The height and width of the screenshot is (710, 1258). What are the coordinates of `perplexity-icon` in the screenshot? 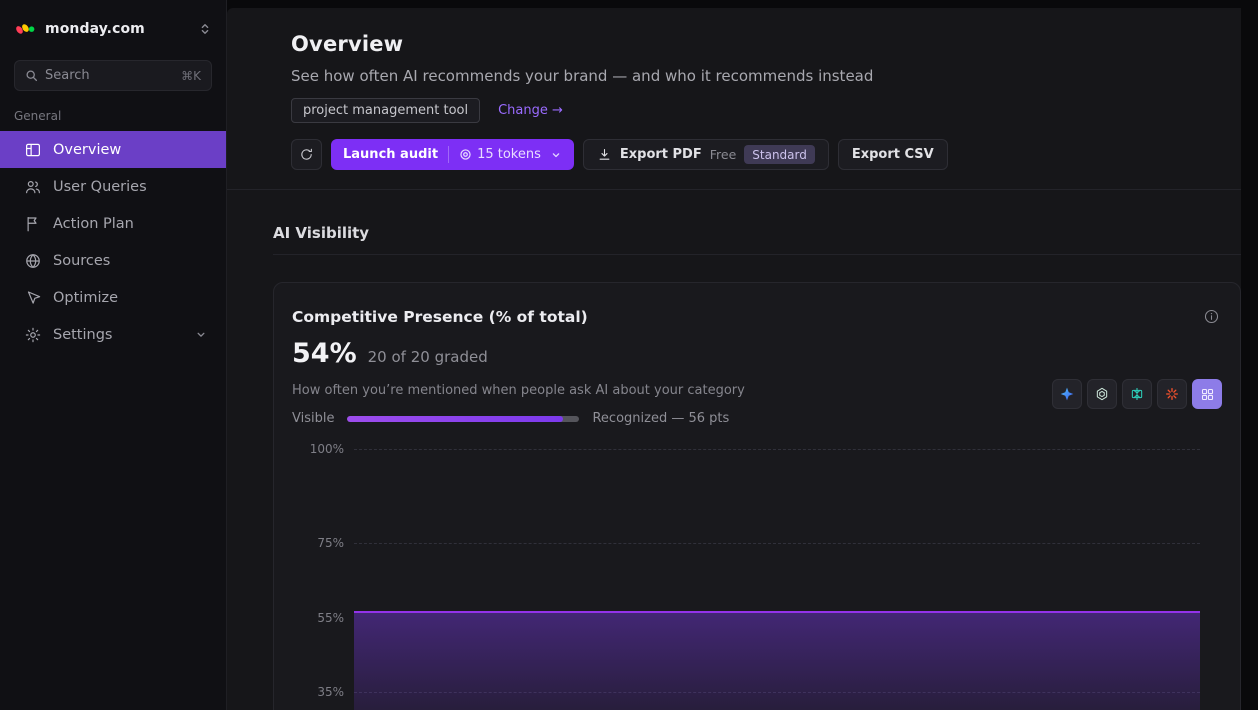 It's located at (1137, 394).